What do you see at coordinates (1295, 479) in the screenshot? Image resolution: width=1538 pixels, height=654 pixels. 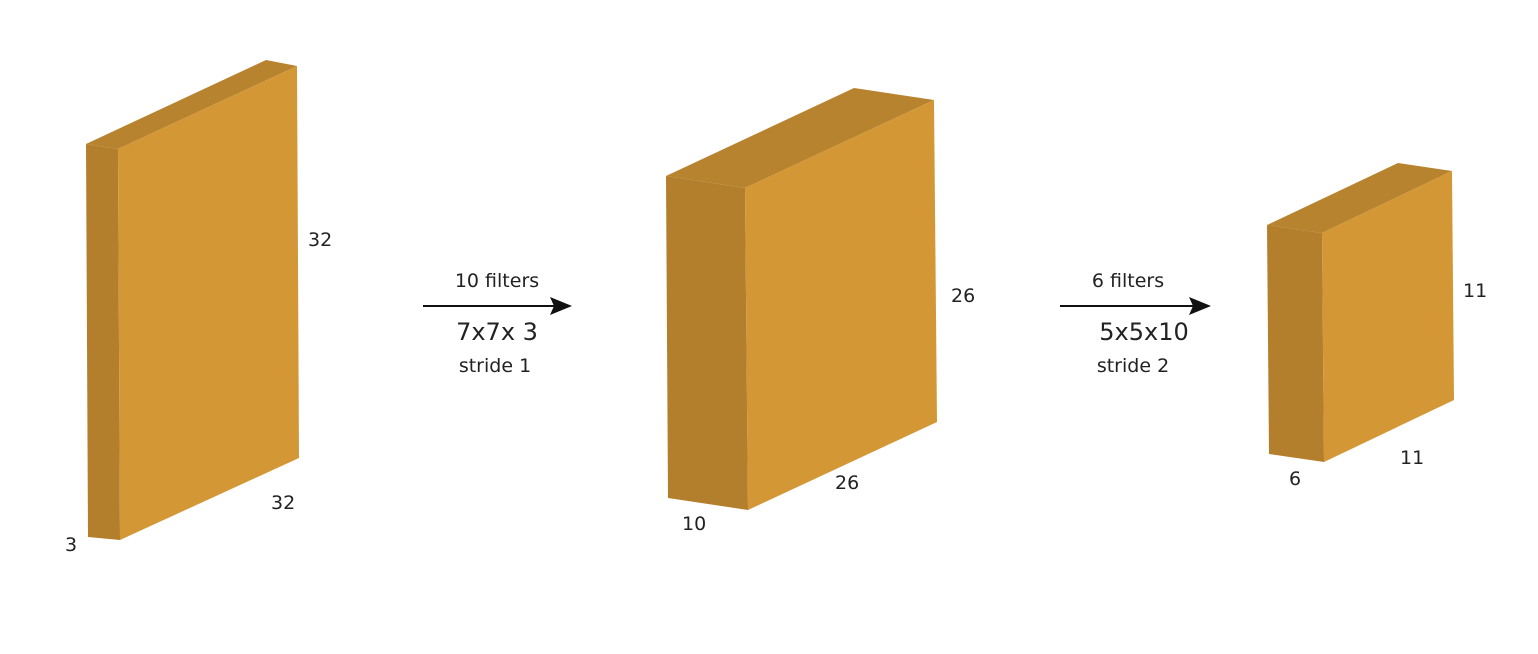 I see `conv2-depth-label: 6` at bounding box center [1295, 479].